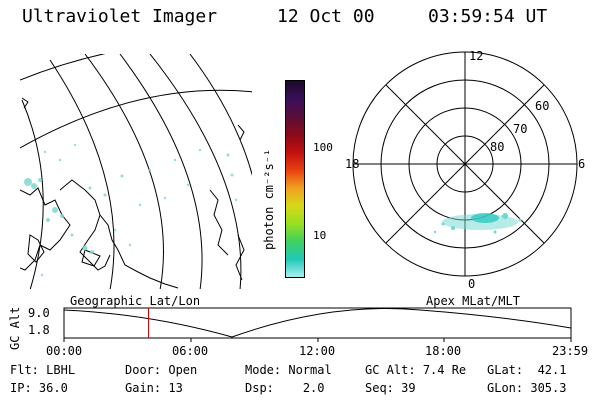 This screenshot has width=600, height=400. What do you see at coordinates (135, 301) in the screenshot?
I see `geographic-caption: Geographic Lat/Lon` at bounding box center [135, 301].